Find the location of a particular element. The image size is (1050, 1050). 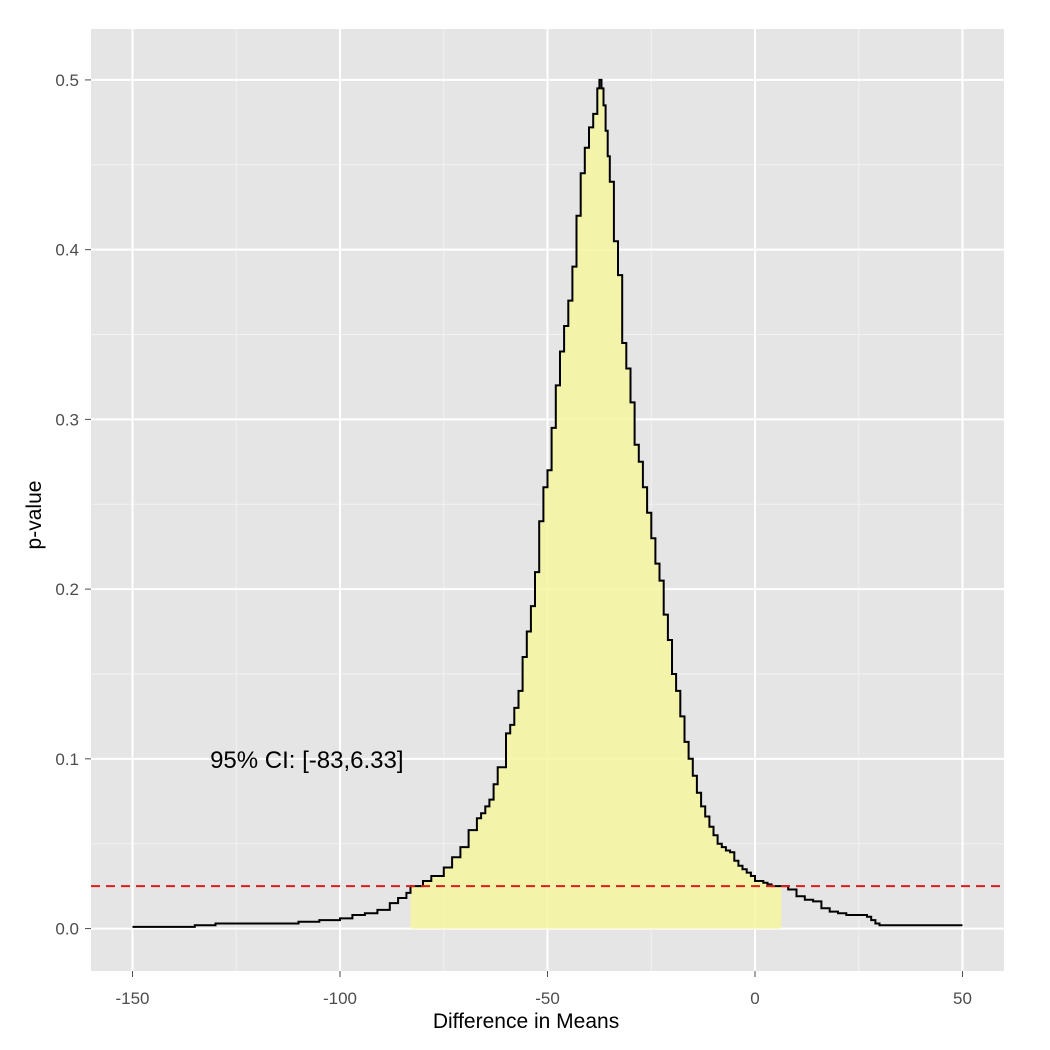

y-tick-label: 0.1 is located at coordinates (67, 759).